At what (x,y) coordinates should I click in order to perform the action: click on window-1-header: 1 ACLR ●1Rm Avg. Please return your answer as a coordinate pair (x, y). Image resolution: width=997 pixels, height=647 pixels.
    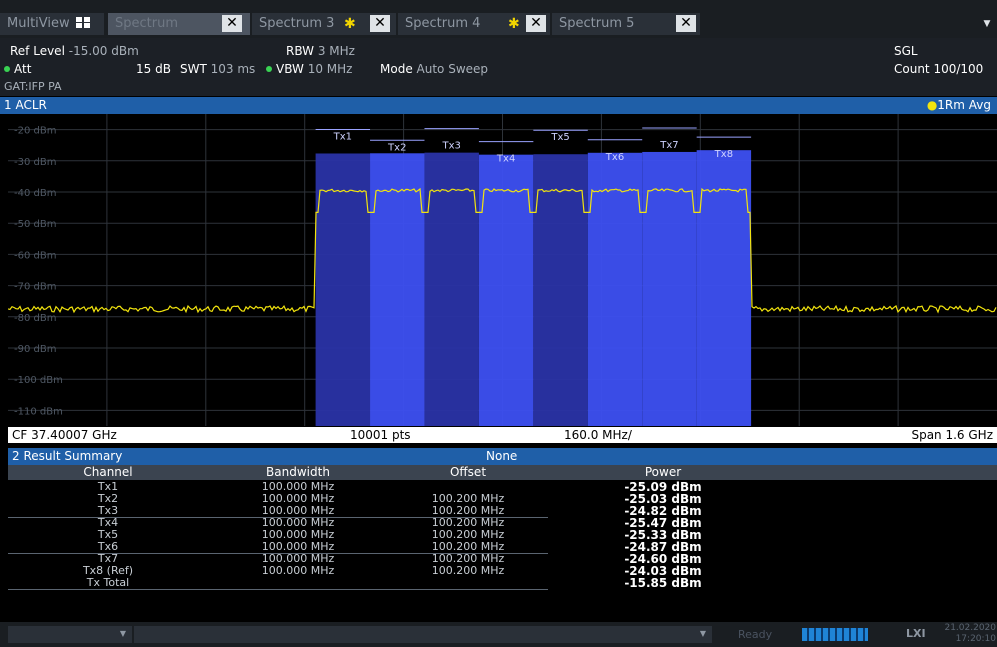
    Looking at the image, I should click on (498, 105).